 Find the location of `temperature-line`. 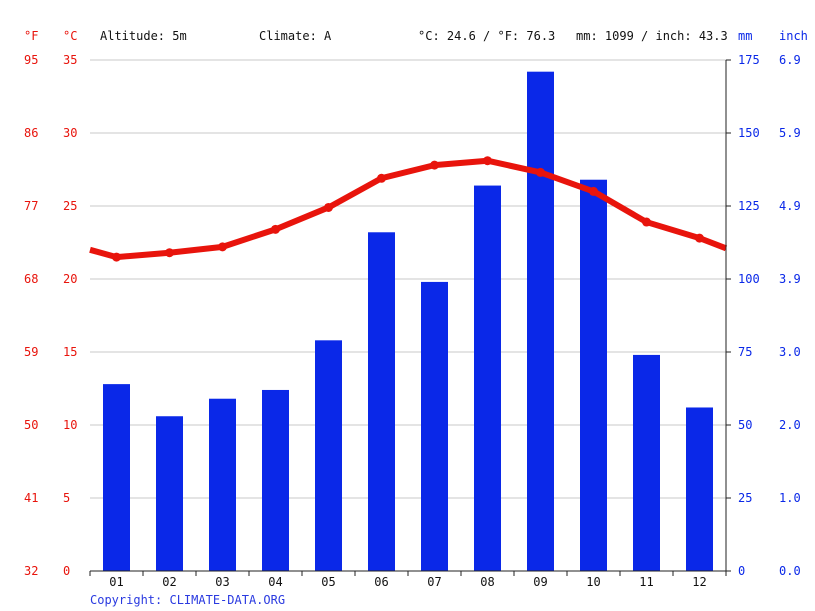

temperature-line is located at coordinates (408, 209).